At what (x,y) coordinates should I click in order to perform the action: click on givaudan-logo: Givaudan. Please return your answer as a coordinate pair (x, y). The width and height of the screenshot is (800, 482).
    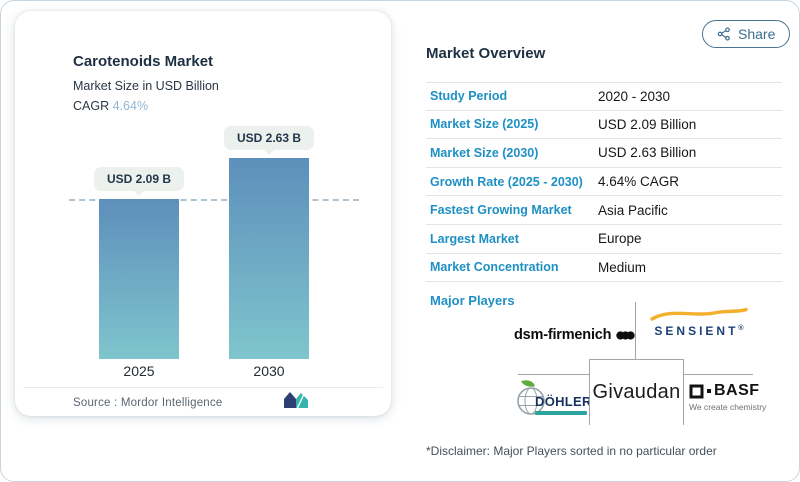
    Looking at the image, I should click on (636, 392).